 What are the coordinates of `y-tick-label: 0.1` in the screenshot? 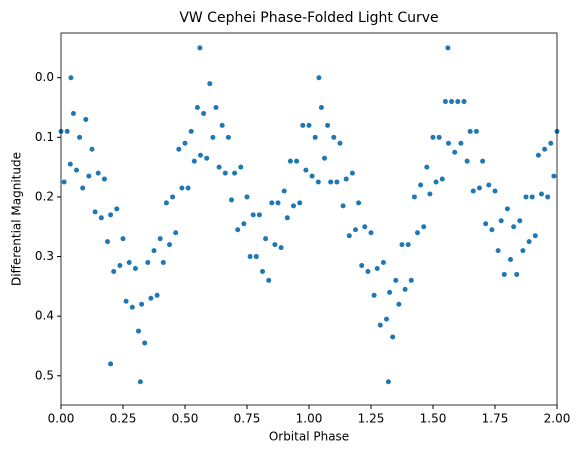 It's located at (44, 137).